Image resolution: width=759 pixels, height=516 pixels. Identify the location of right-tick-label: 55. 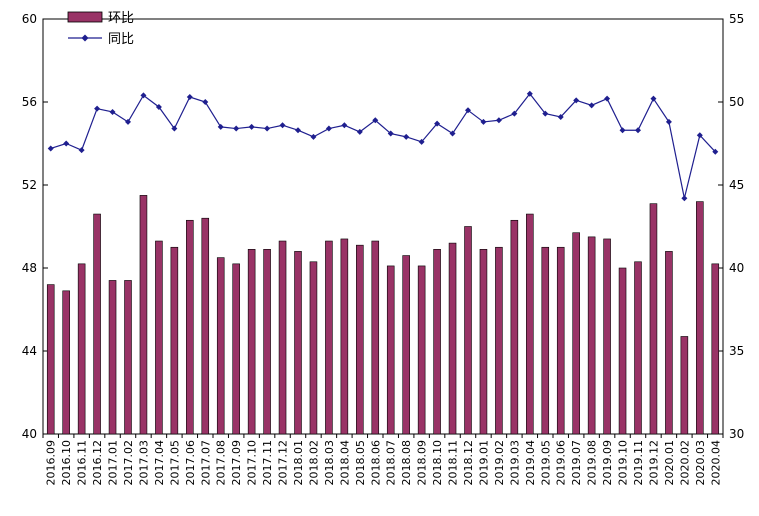
(736, 19).